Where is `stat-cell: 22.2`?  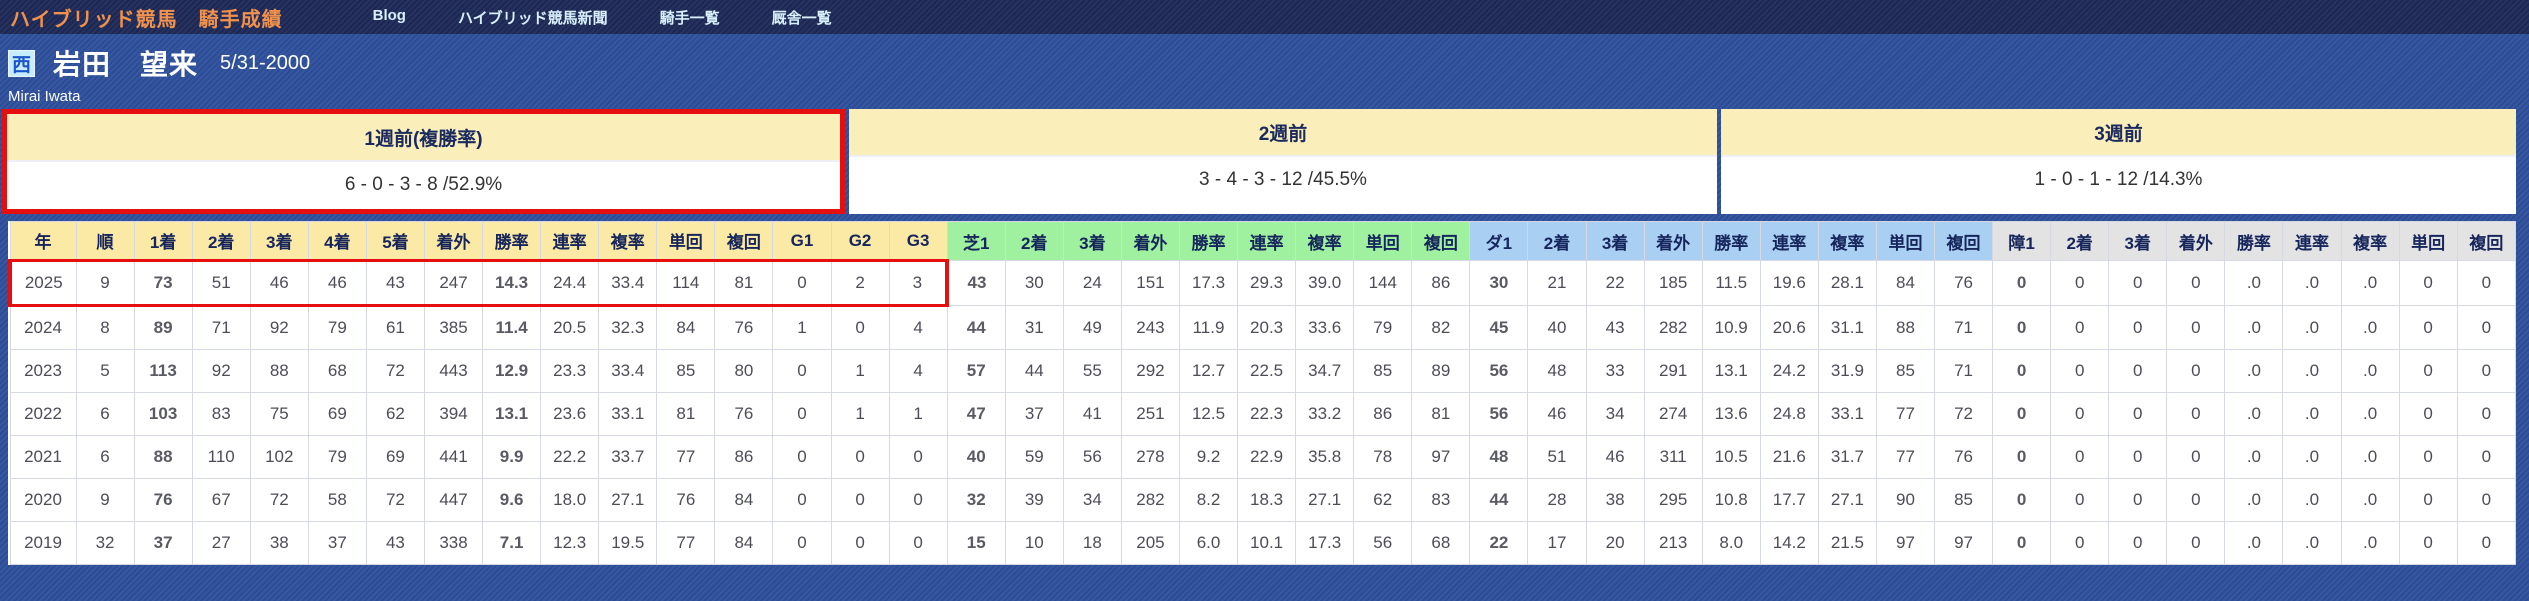
stat-cell: 22.2 is located at coordinates (570, 457).